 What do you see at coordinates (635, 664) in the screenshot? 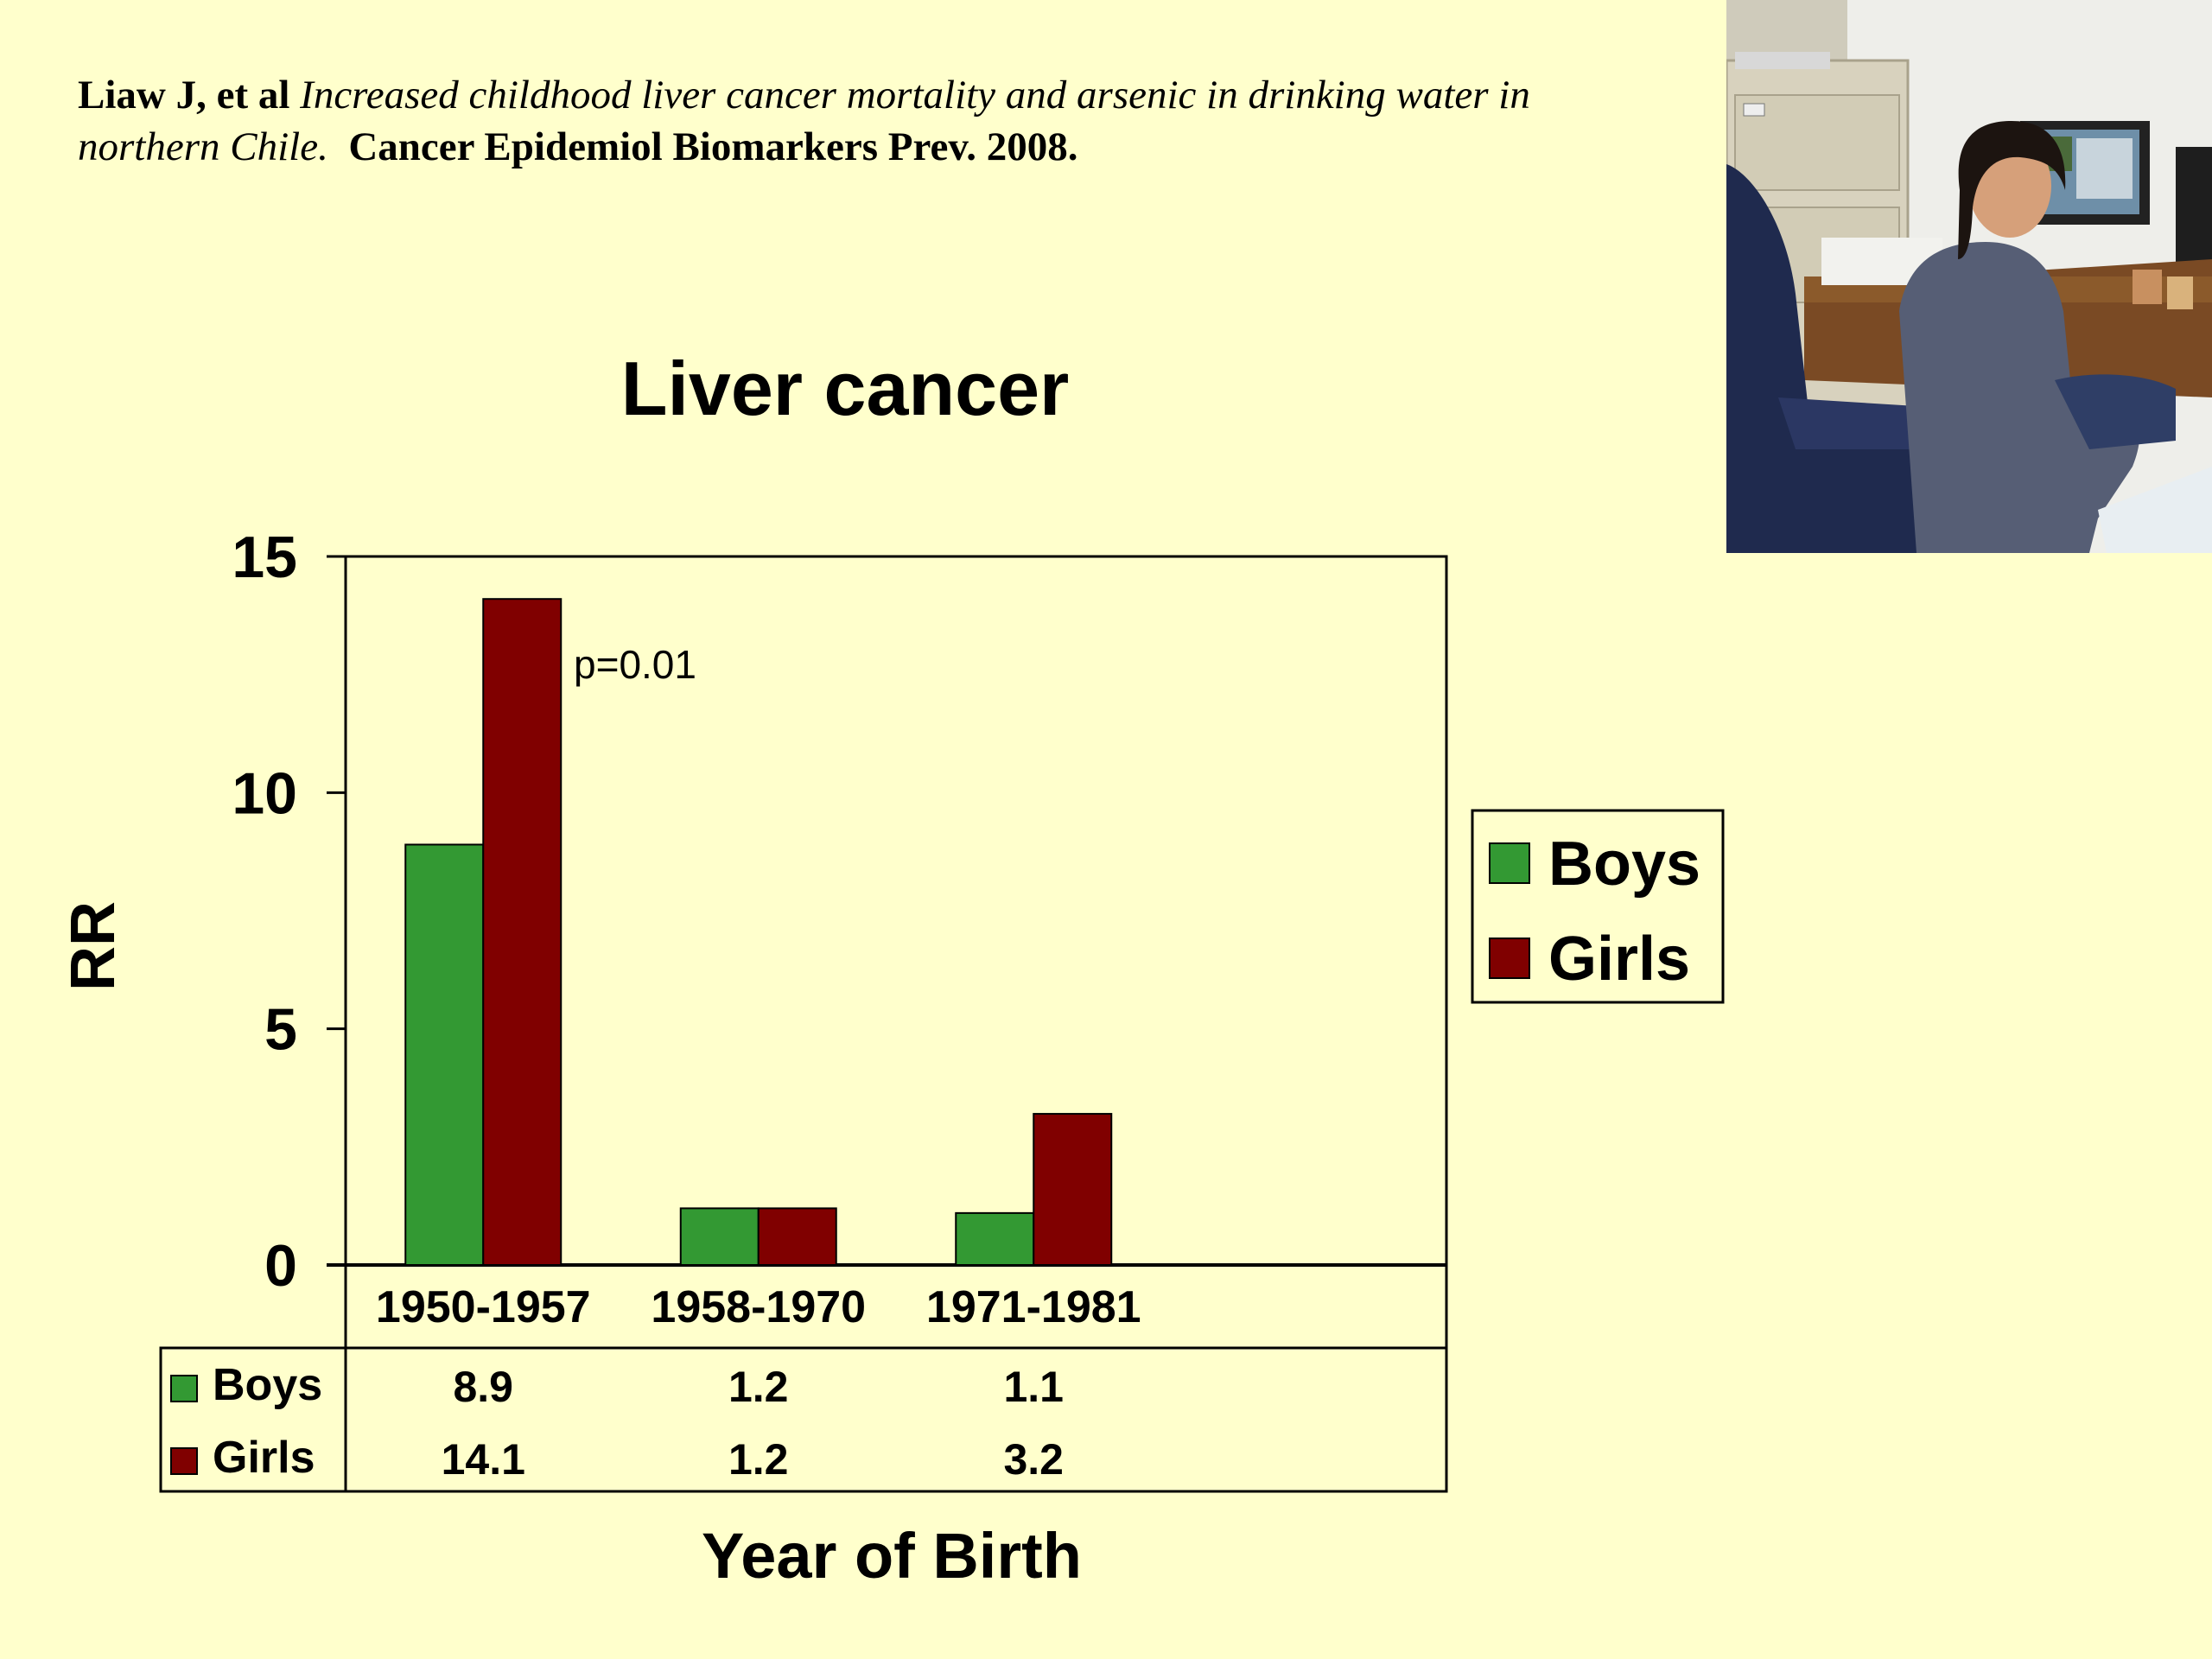
I see `p-value-annotation: p=0.01` at bounding box center [635, 664].